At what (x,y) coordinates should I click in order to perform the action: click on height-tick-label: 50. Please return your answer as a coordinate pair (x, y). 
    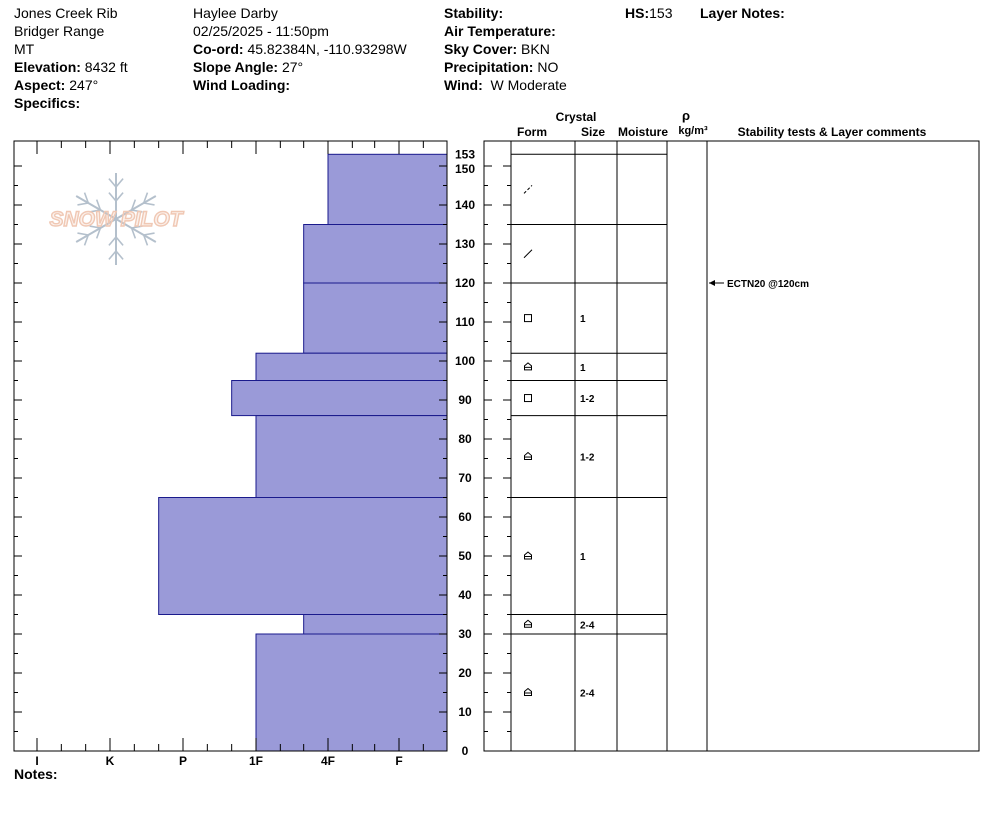
    Looking at the image, I should click on (465, 556).